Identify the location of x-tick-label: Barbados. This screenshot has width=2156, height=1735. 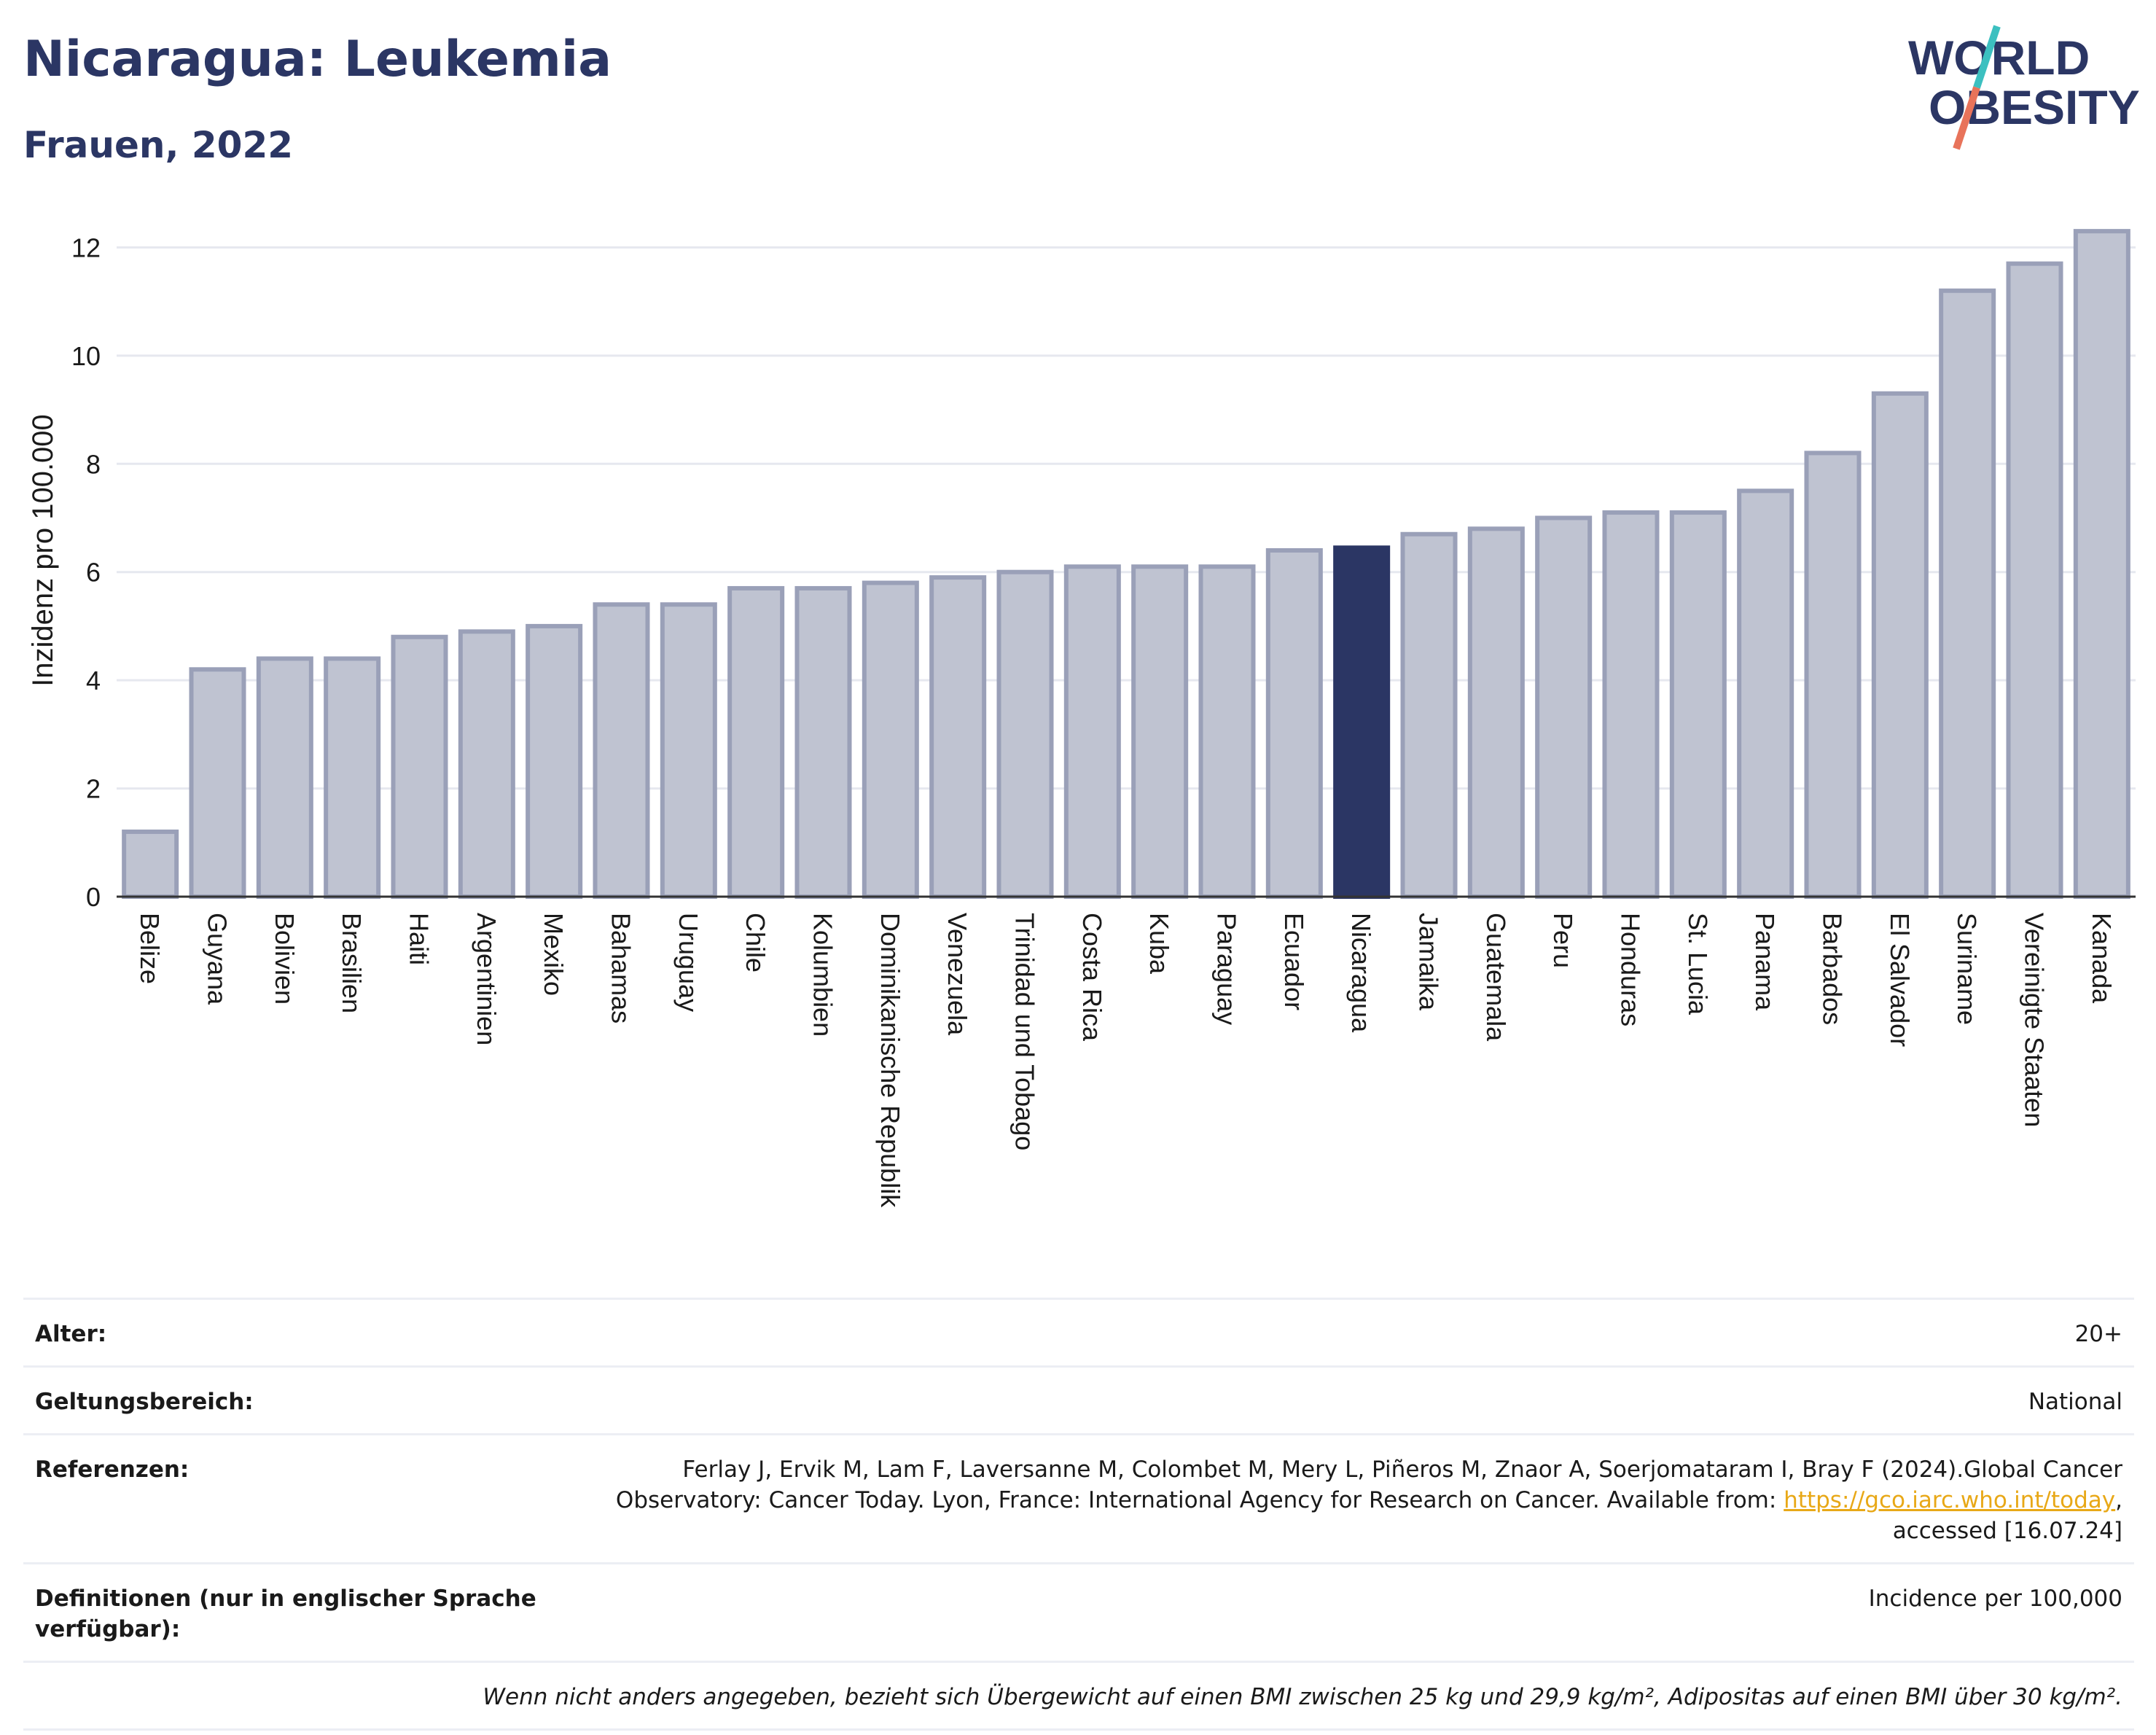
(1833, 969).